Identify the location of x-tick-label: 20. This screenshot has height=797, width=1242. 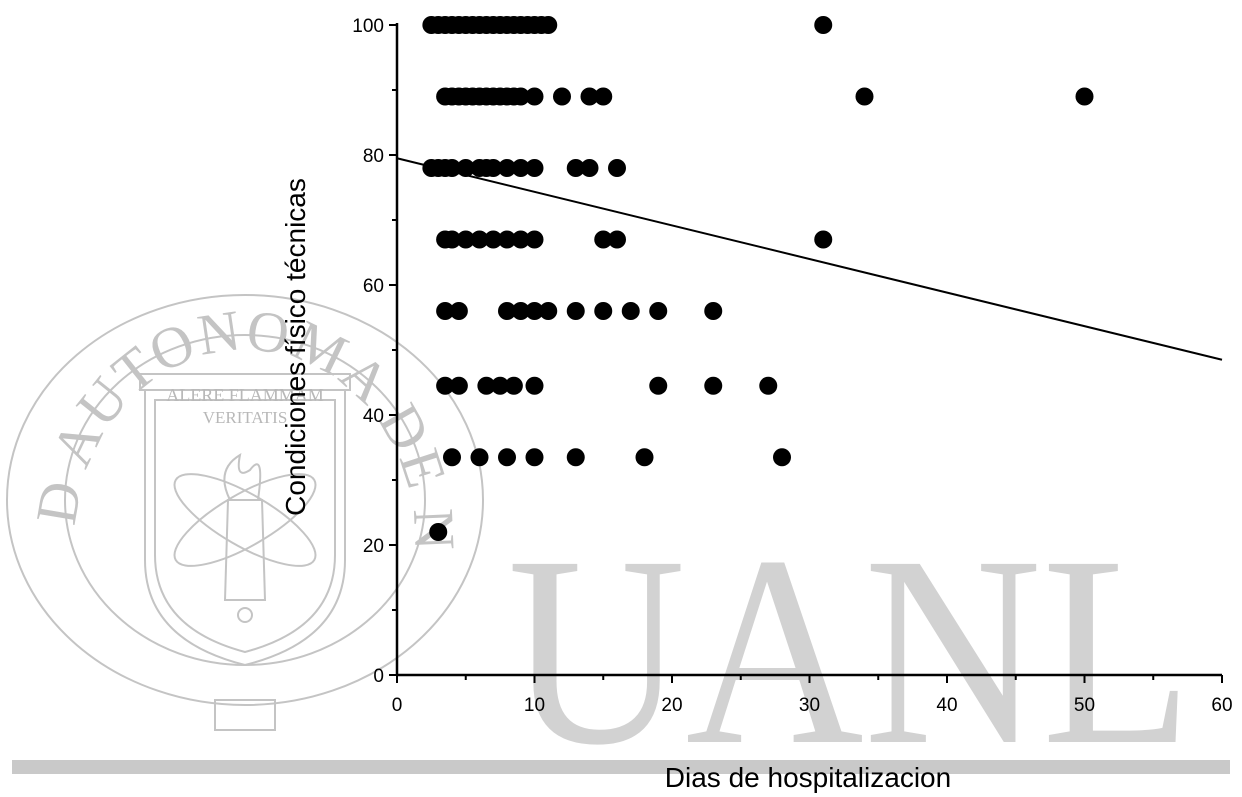
(671, 705).